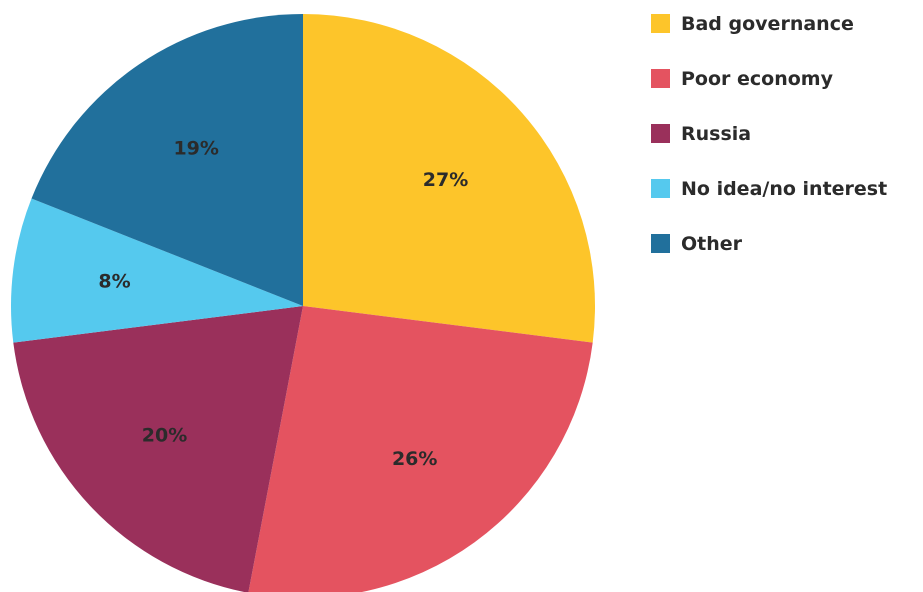 This screenshot has width=923, height=592. Describe the element at coordinates (660, 133) in the screenshot. I see `legend-swatch-russia` at that location.